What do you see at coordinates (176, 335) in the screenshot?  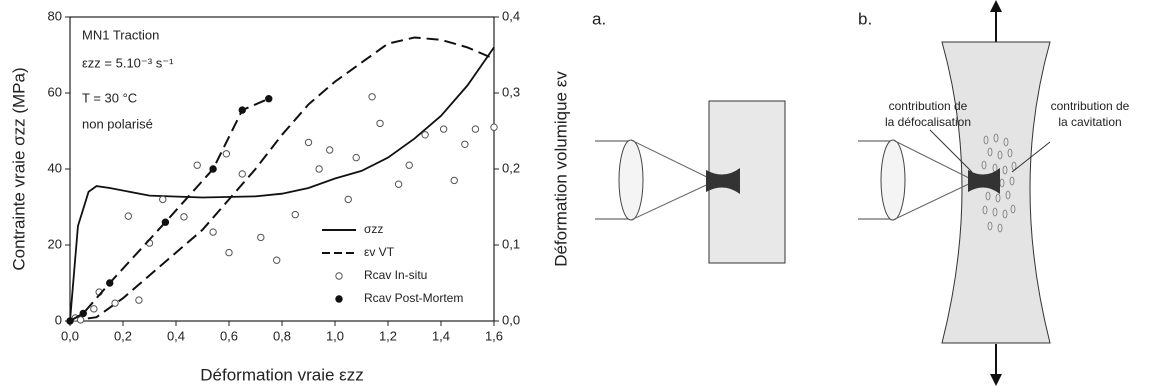 I see `x-tick-label: 0,4` at bounding box center [176, 335].